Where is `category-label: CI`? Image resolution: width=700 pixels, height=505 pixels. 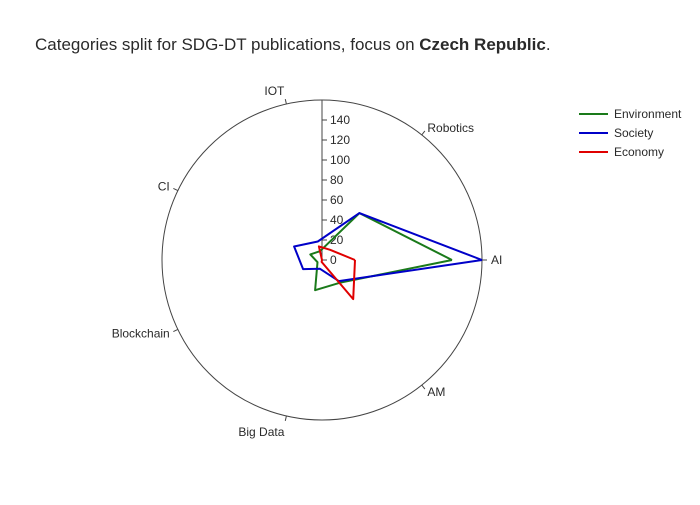 category-label: CI is located at coordinates (164, 187).